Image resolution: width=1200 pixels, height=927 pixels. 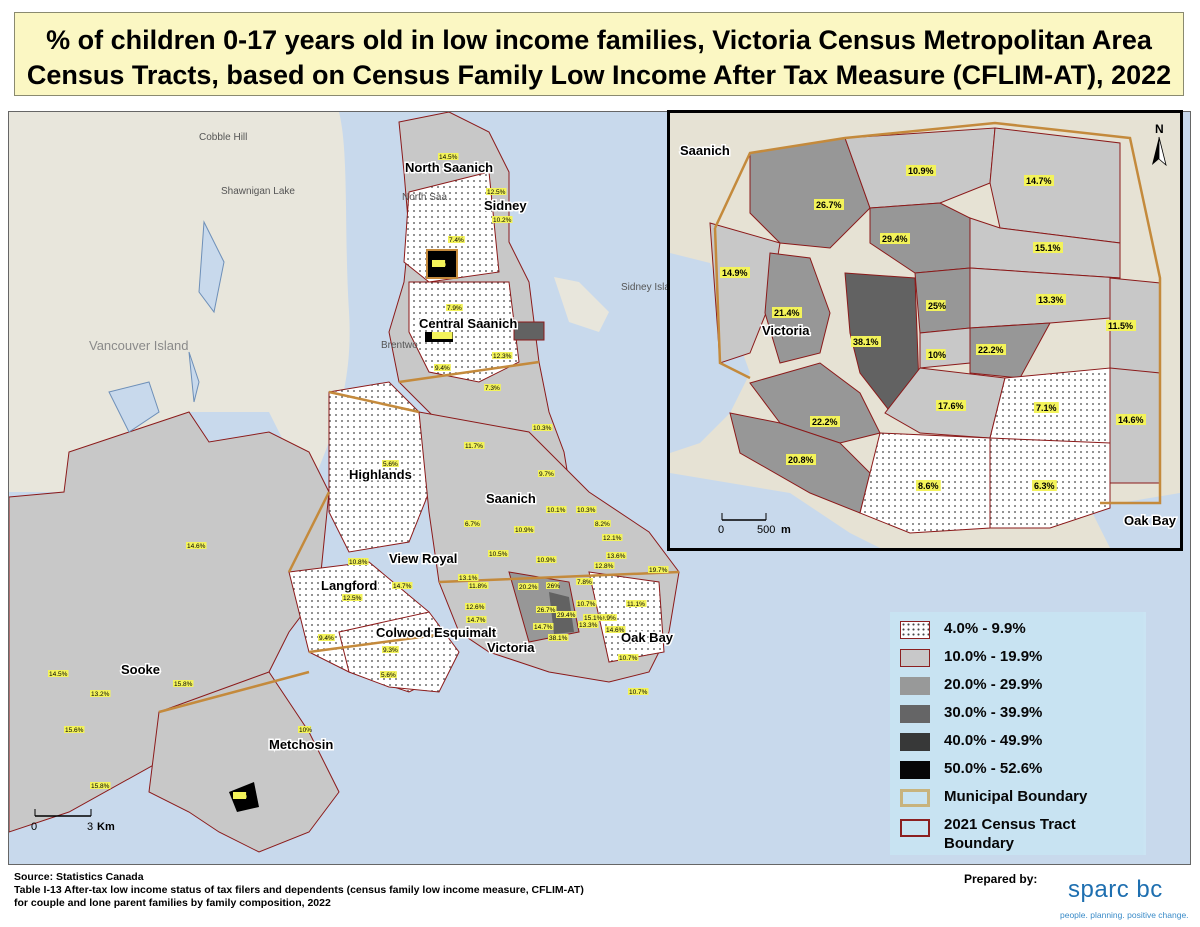 I want to click on legend-label-1: 10.0% - 19.9%, so click(x=993, y=656).